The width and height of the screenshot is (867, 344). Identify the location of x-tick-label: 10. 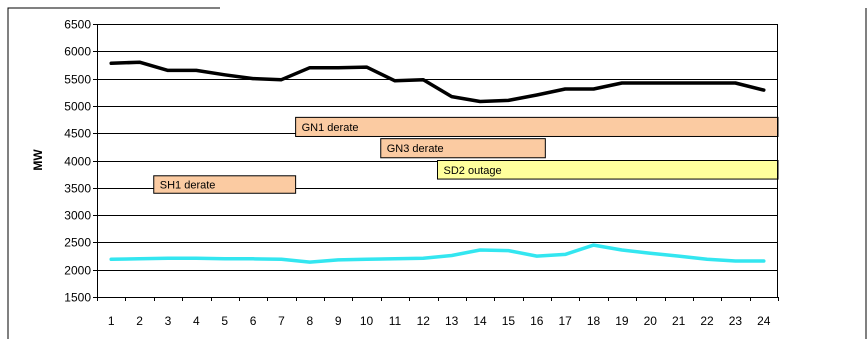
(367, 321).